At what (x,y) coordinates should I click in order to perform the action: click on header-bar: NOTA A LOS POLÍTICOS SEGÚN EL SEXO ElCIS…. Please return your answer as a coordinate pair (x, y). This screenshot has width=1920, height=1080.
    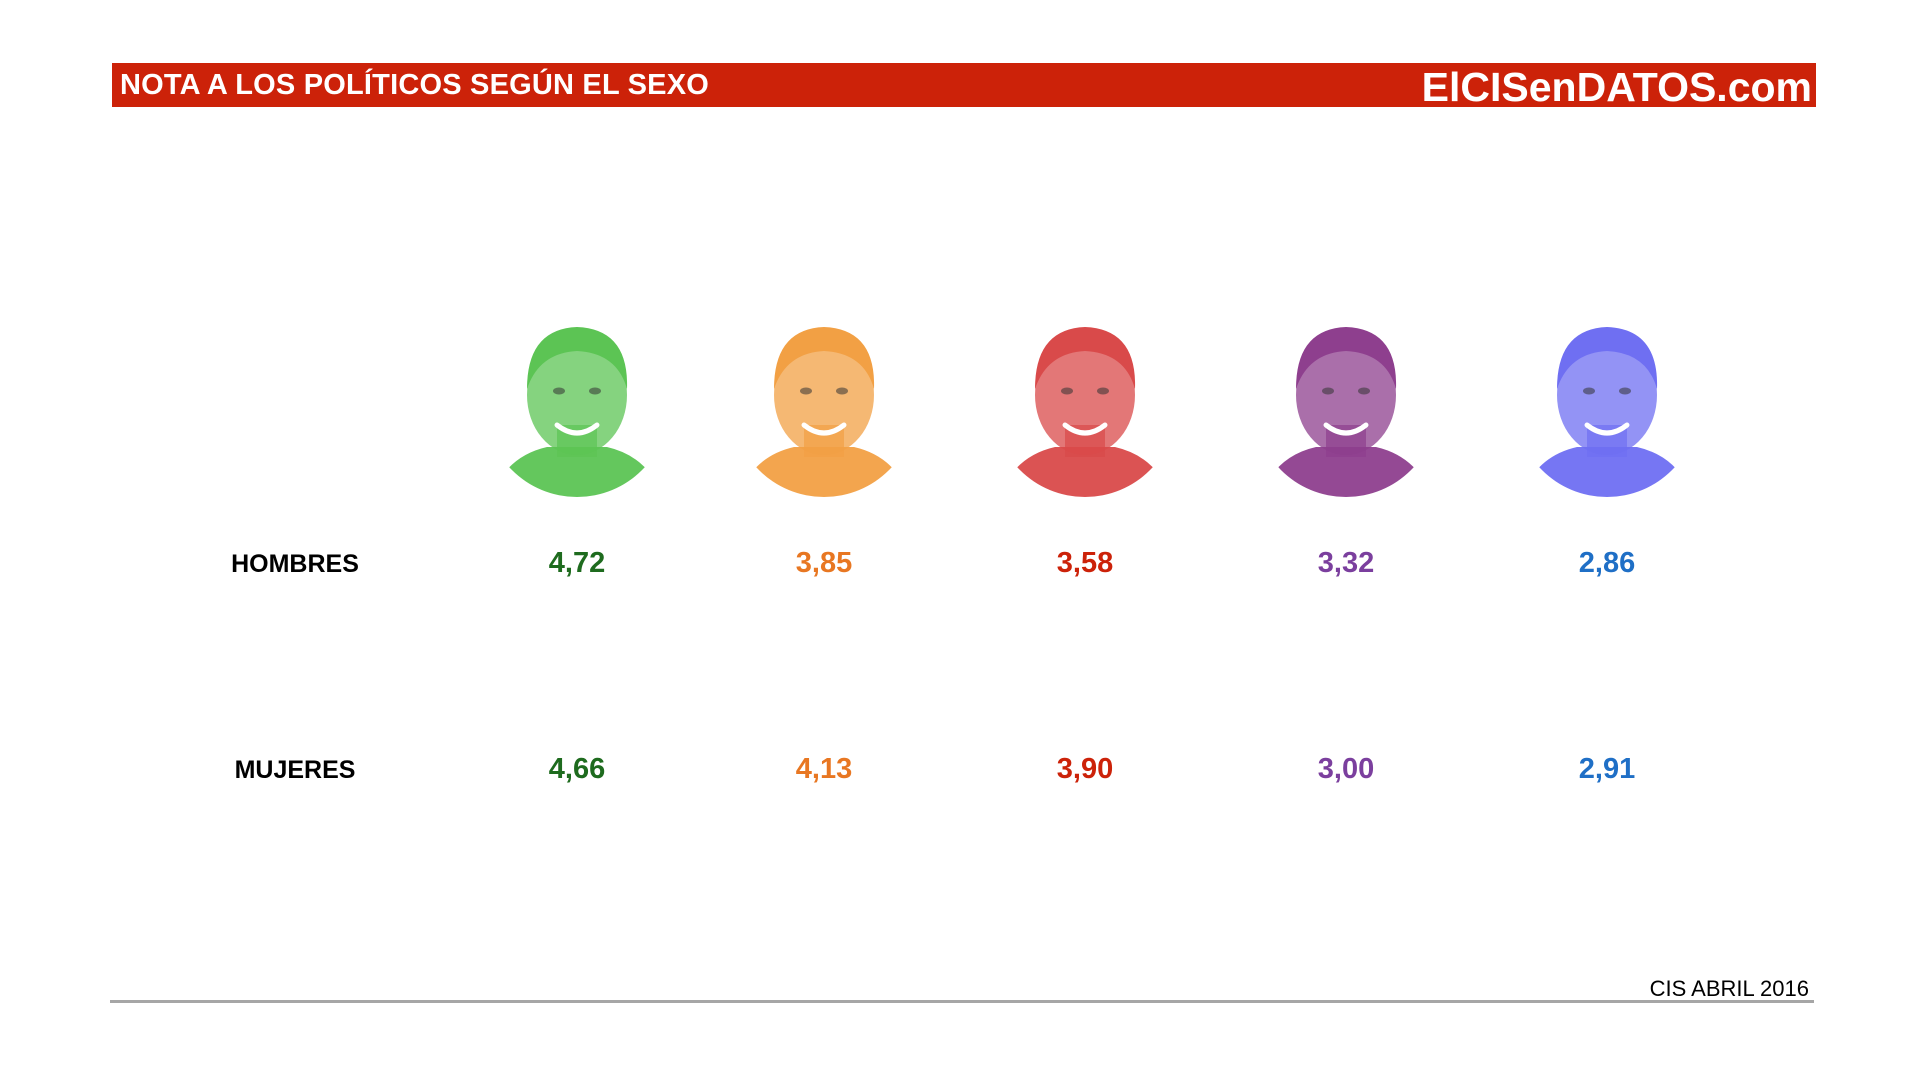
    Looking at the image, I should click on (964, 86).